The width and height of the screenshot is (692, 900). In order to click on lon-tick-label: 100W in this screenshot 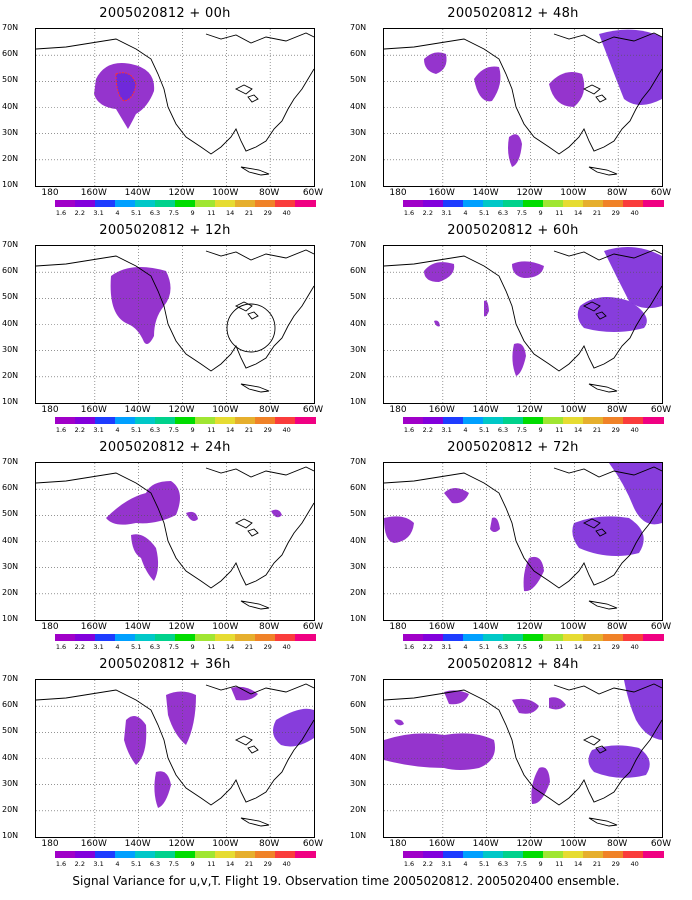, I will do `click(225, 844)`.